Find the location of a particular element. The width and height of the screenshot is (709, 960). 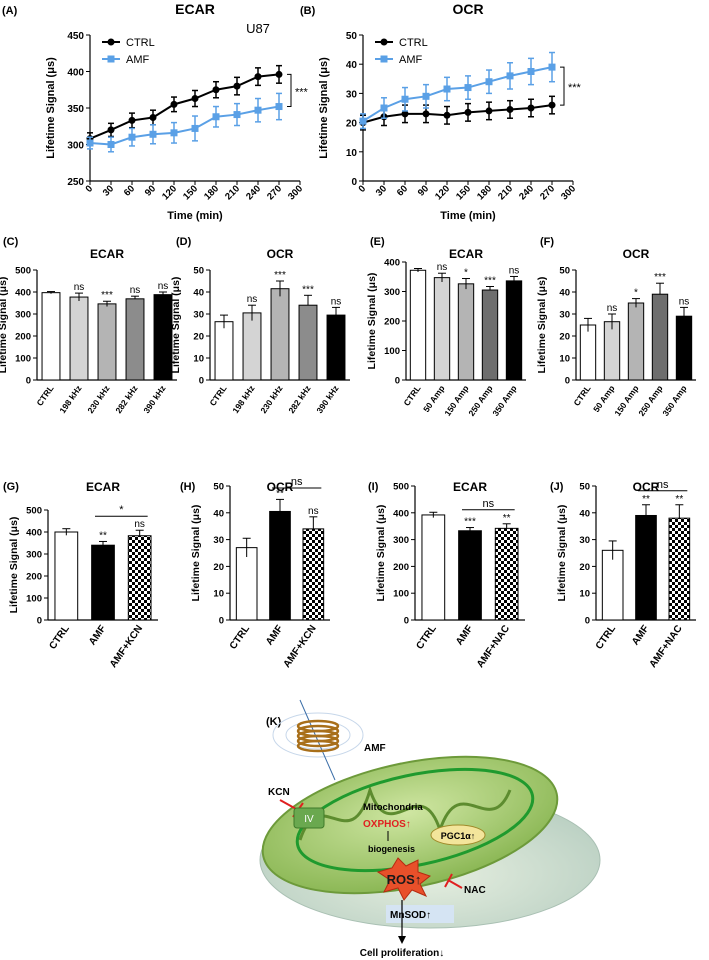

x-tick-label: 150 is located at coordinates (190, 192).